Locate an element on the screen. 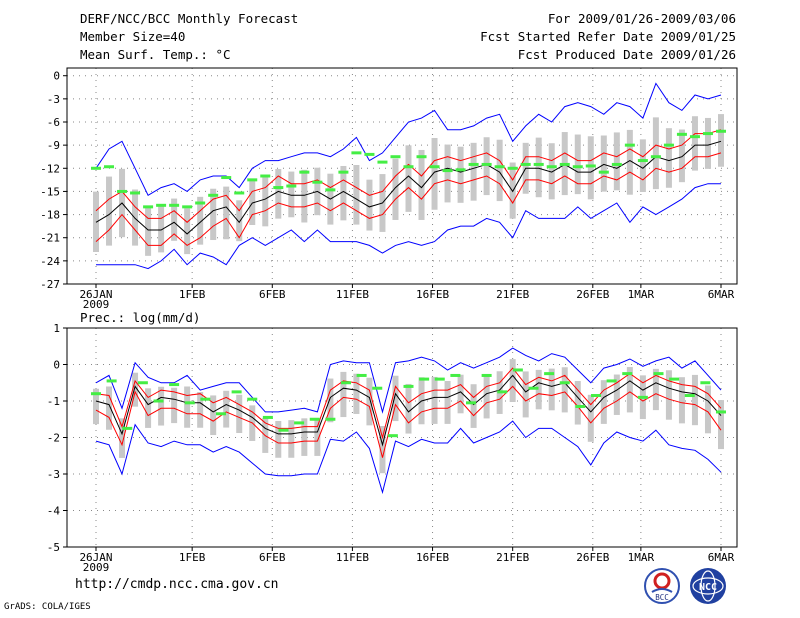 The image size is (800, 618). temp-ytick-label-9: -27 is located at coordinates (50, 284).